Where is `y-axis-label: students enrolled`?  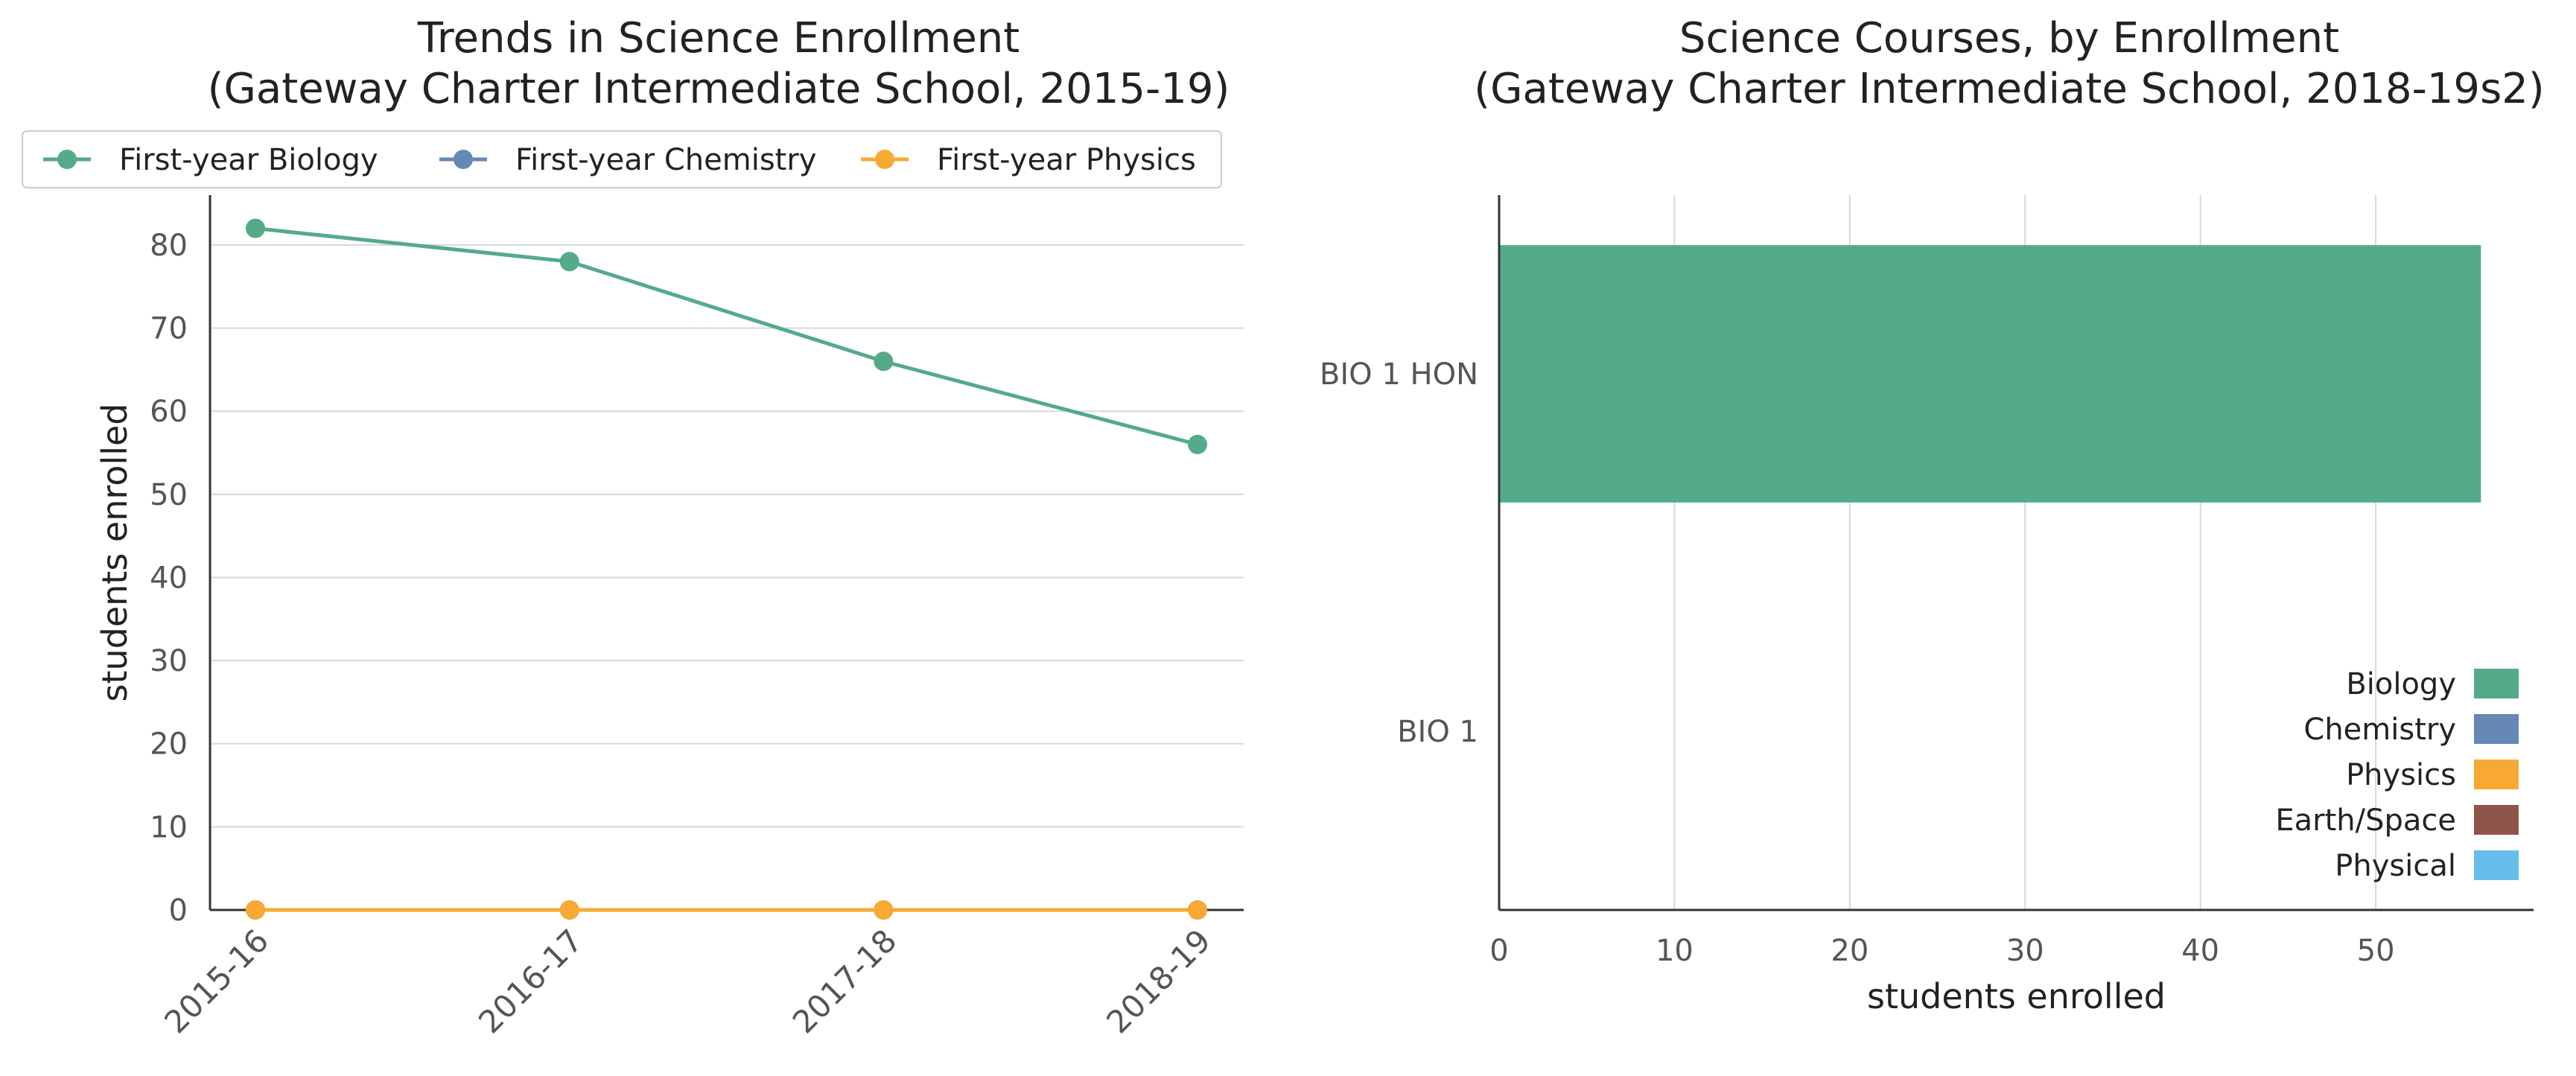 y-axis-label: students enrolled is located at coordinates (115, 553).